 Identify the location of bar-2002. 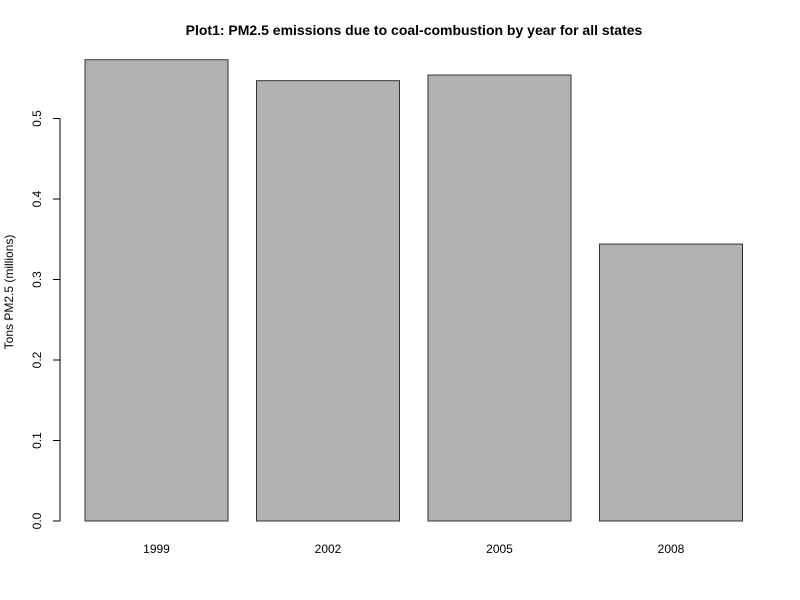
(328, 301).